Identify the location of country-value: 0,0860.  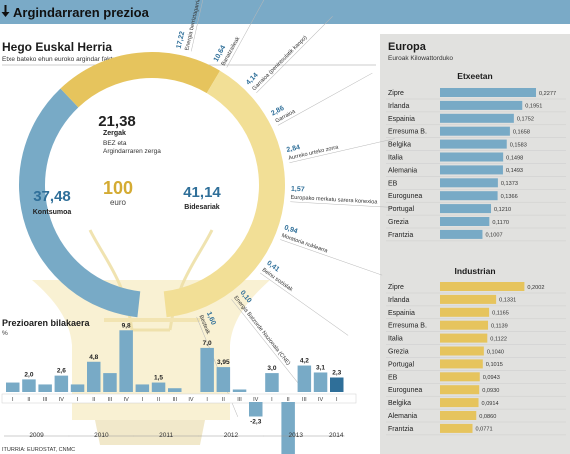
(487, 417).